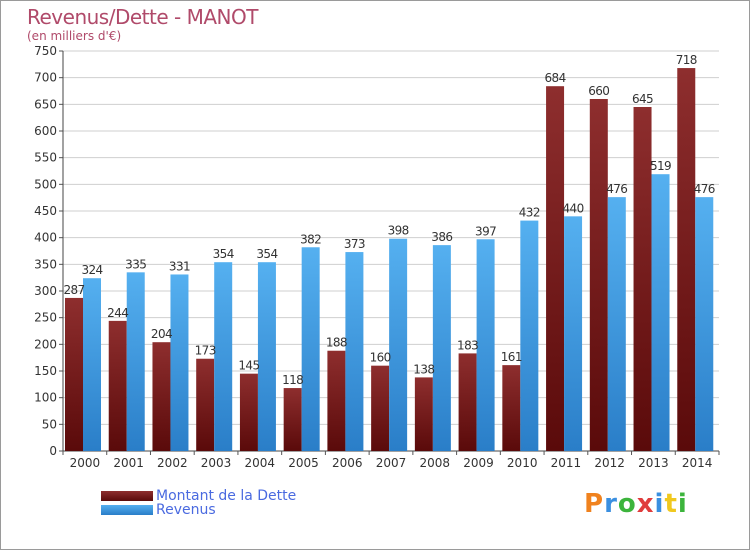 The width and height of the screenshot is (750, 550). I want to click on legend-item-revenus: Revenus, so click(158, 510).